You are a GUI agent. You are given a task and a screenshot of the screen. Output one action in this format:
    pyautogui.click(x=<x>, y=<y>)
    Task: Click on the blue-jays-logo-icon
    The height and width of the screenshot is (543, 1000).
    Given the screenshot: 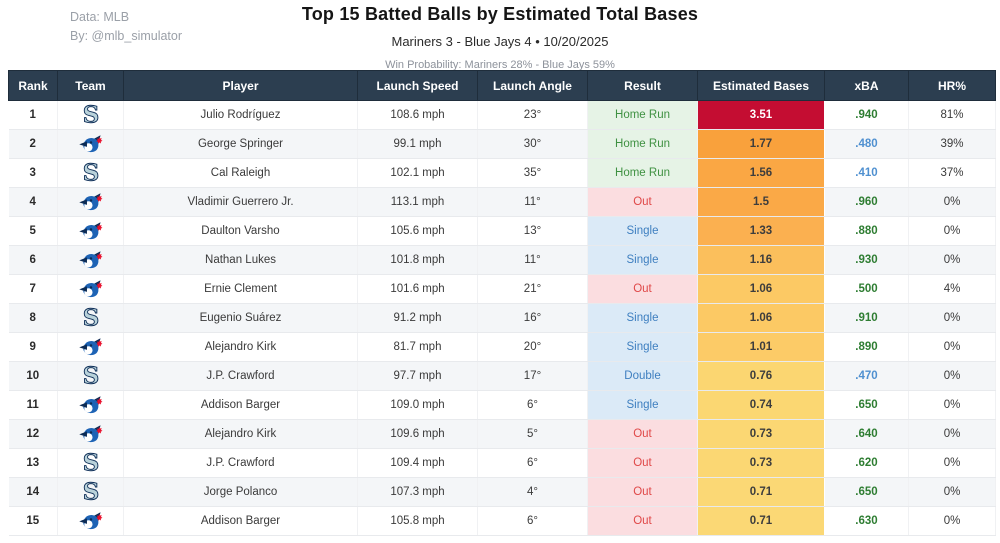 What is the action you would take?
    pyautogui.click(x=90, y=144)
    